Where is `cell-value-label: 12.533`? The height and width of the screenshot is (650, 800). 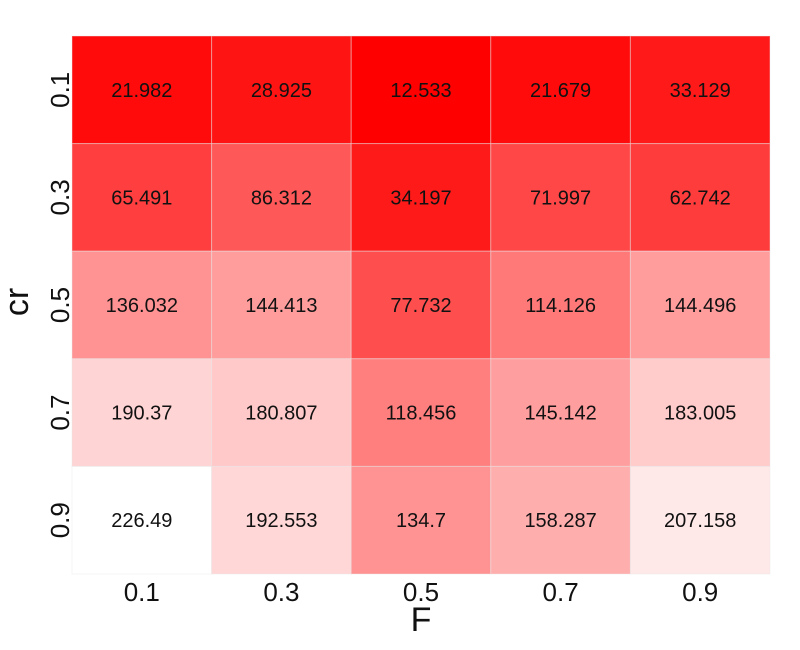
cell-value-label: 12.533 is located at coordinates (420, 91).